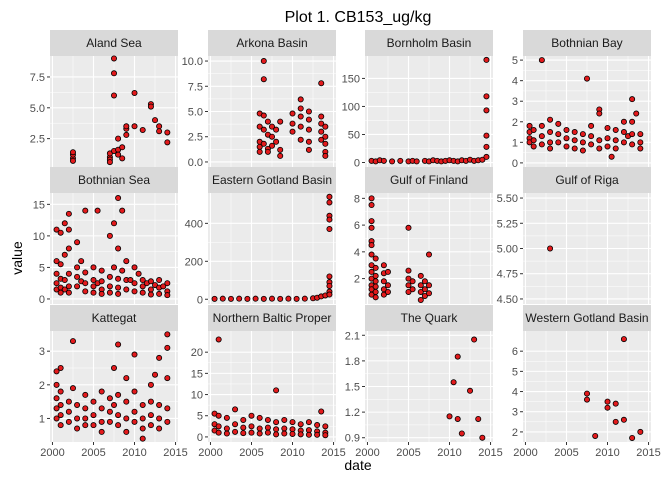 This screenshot has height=485, width=672. Describe the element at coordinates (37, 109) in the screenshot. I see `y-tick-label: 5.0` at that location.